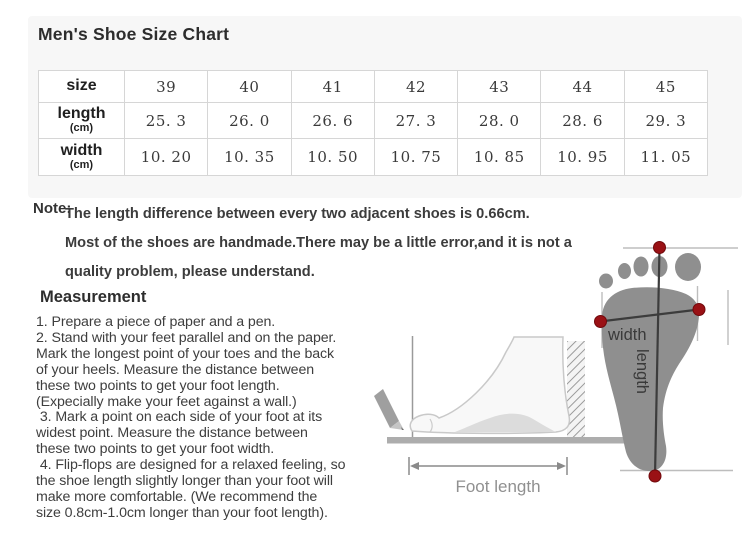 The image size is (750, 535). I want to click on row-header-length: length (cm), so click(81, 120).